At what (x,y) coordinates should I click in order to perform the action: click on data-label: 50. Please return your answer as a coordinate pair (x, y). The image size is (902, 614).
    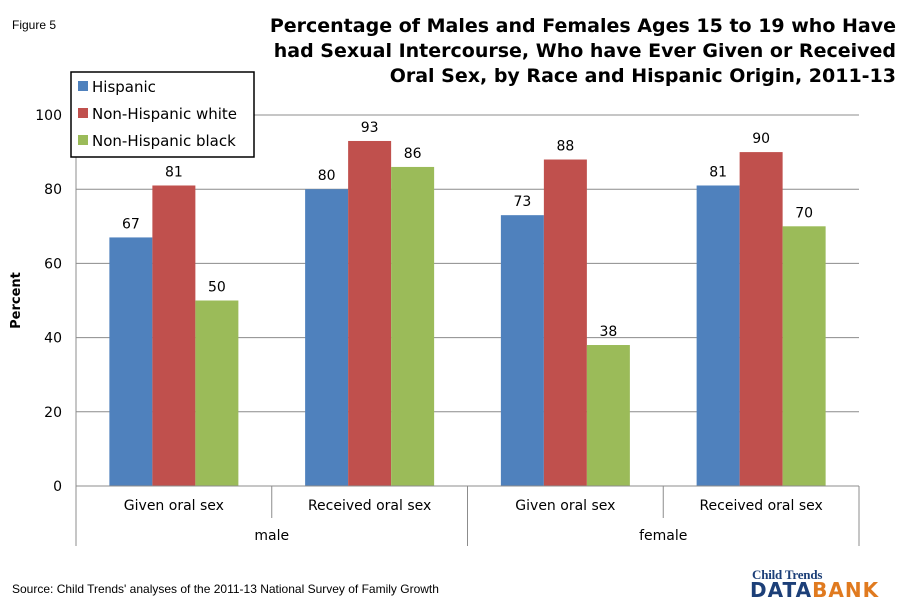
    Looking at the image, I should click on (217, 288).